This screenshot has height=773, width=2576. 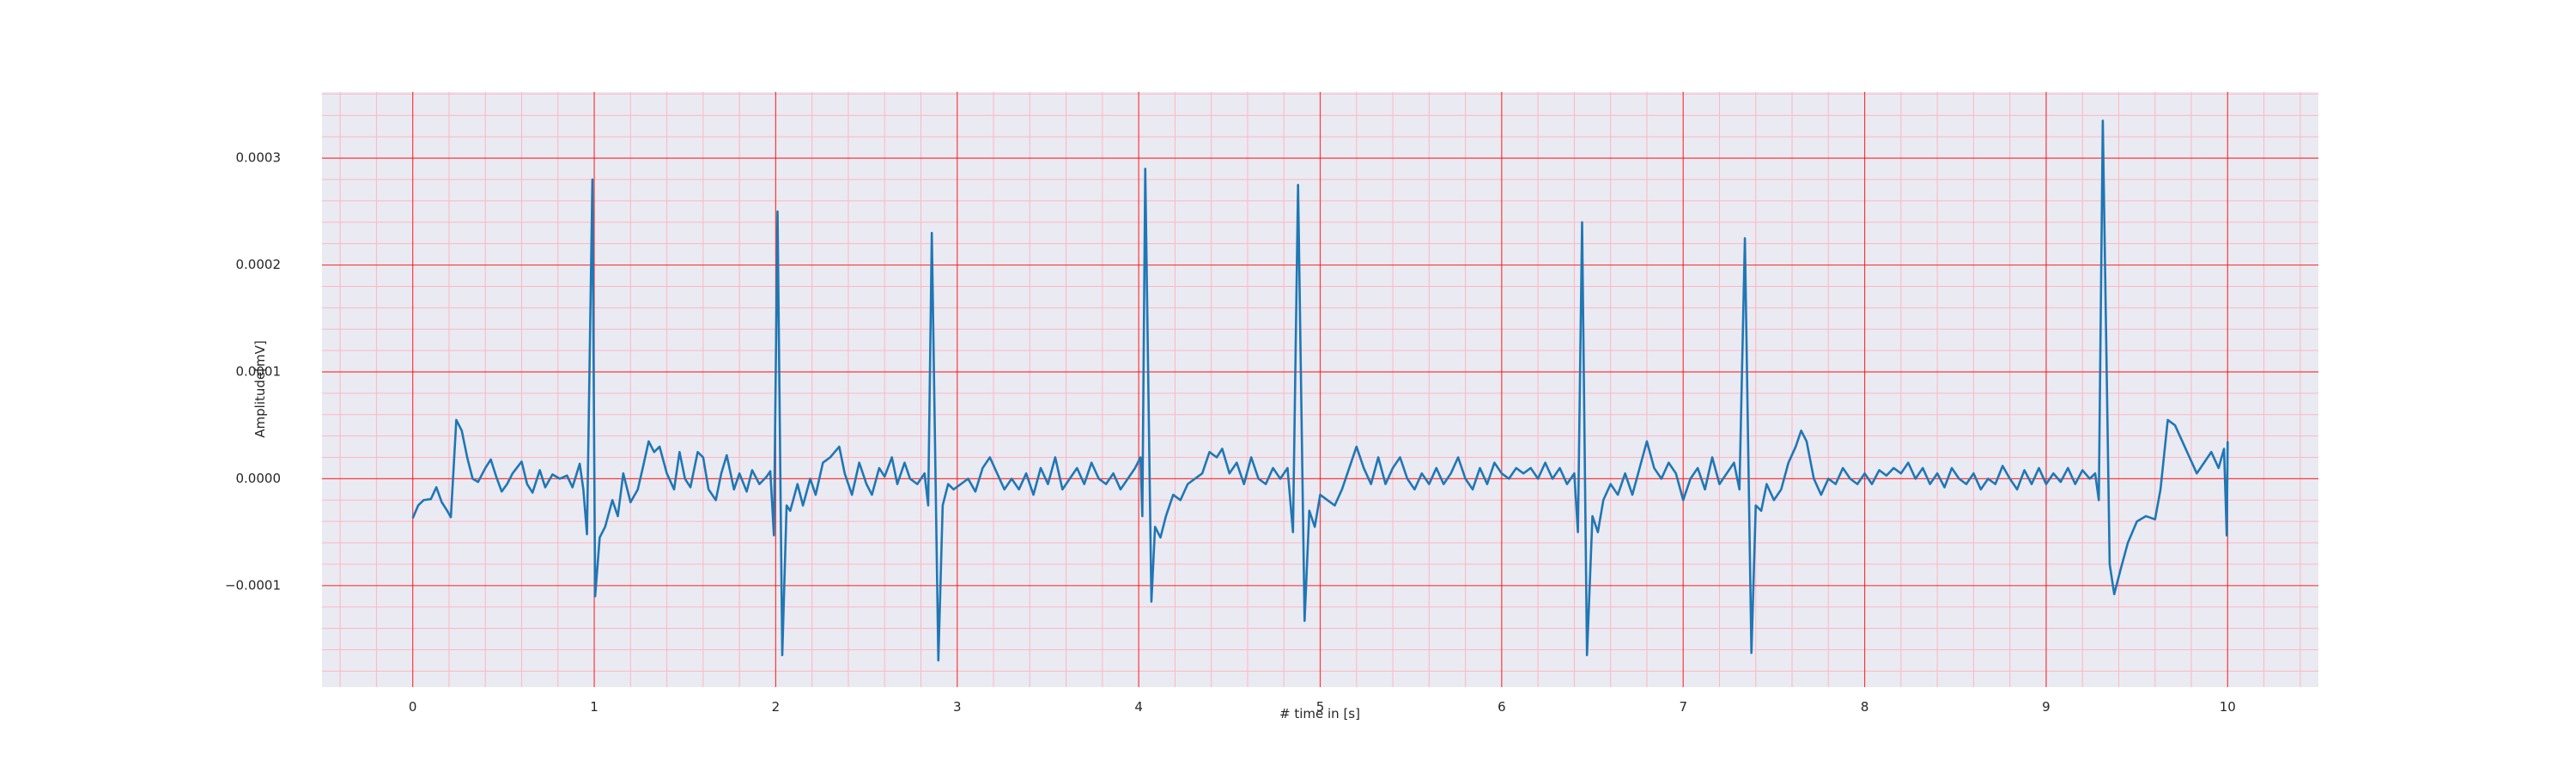 What do you see at coordinates (1865, 707) in the screenshot?
I see `x-tick-label: 8` at bounding box center [1865, 707].